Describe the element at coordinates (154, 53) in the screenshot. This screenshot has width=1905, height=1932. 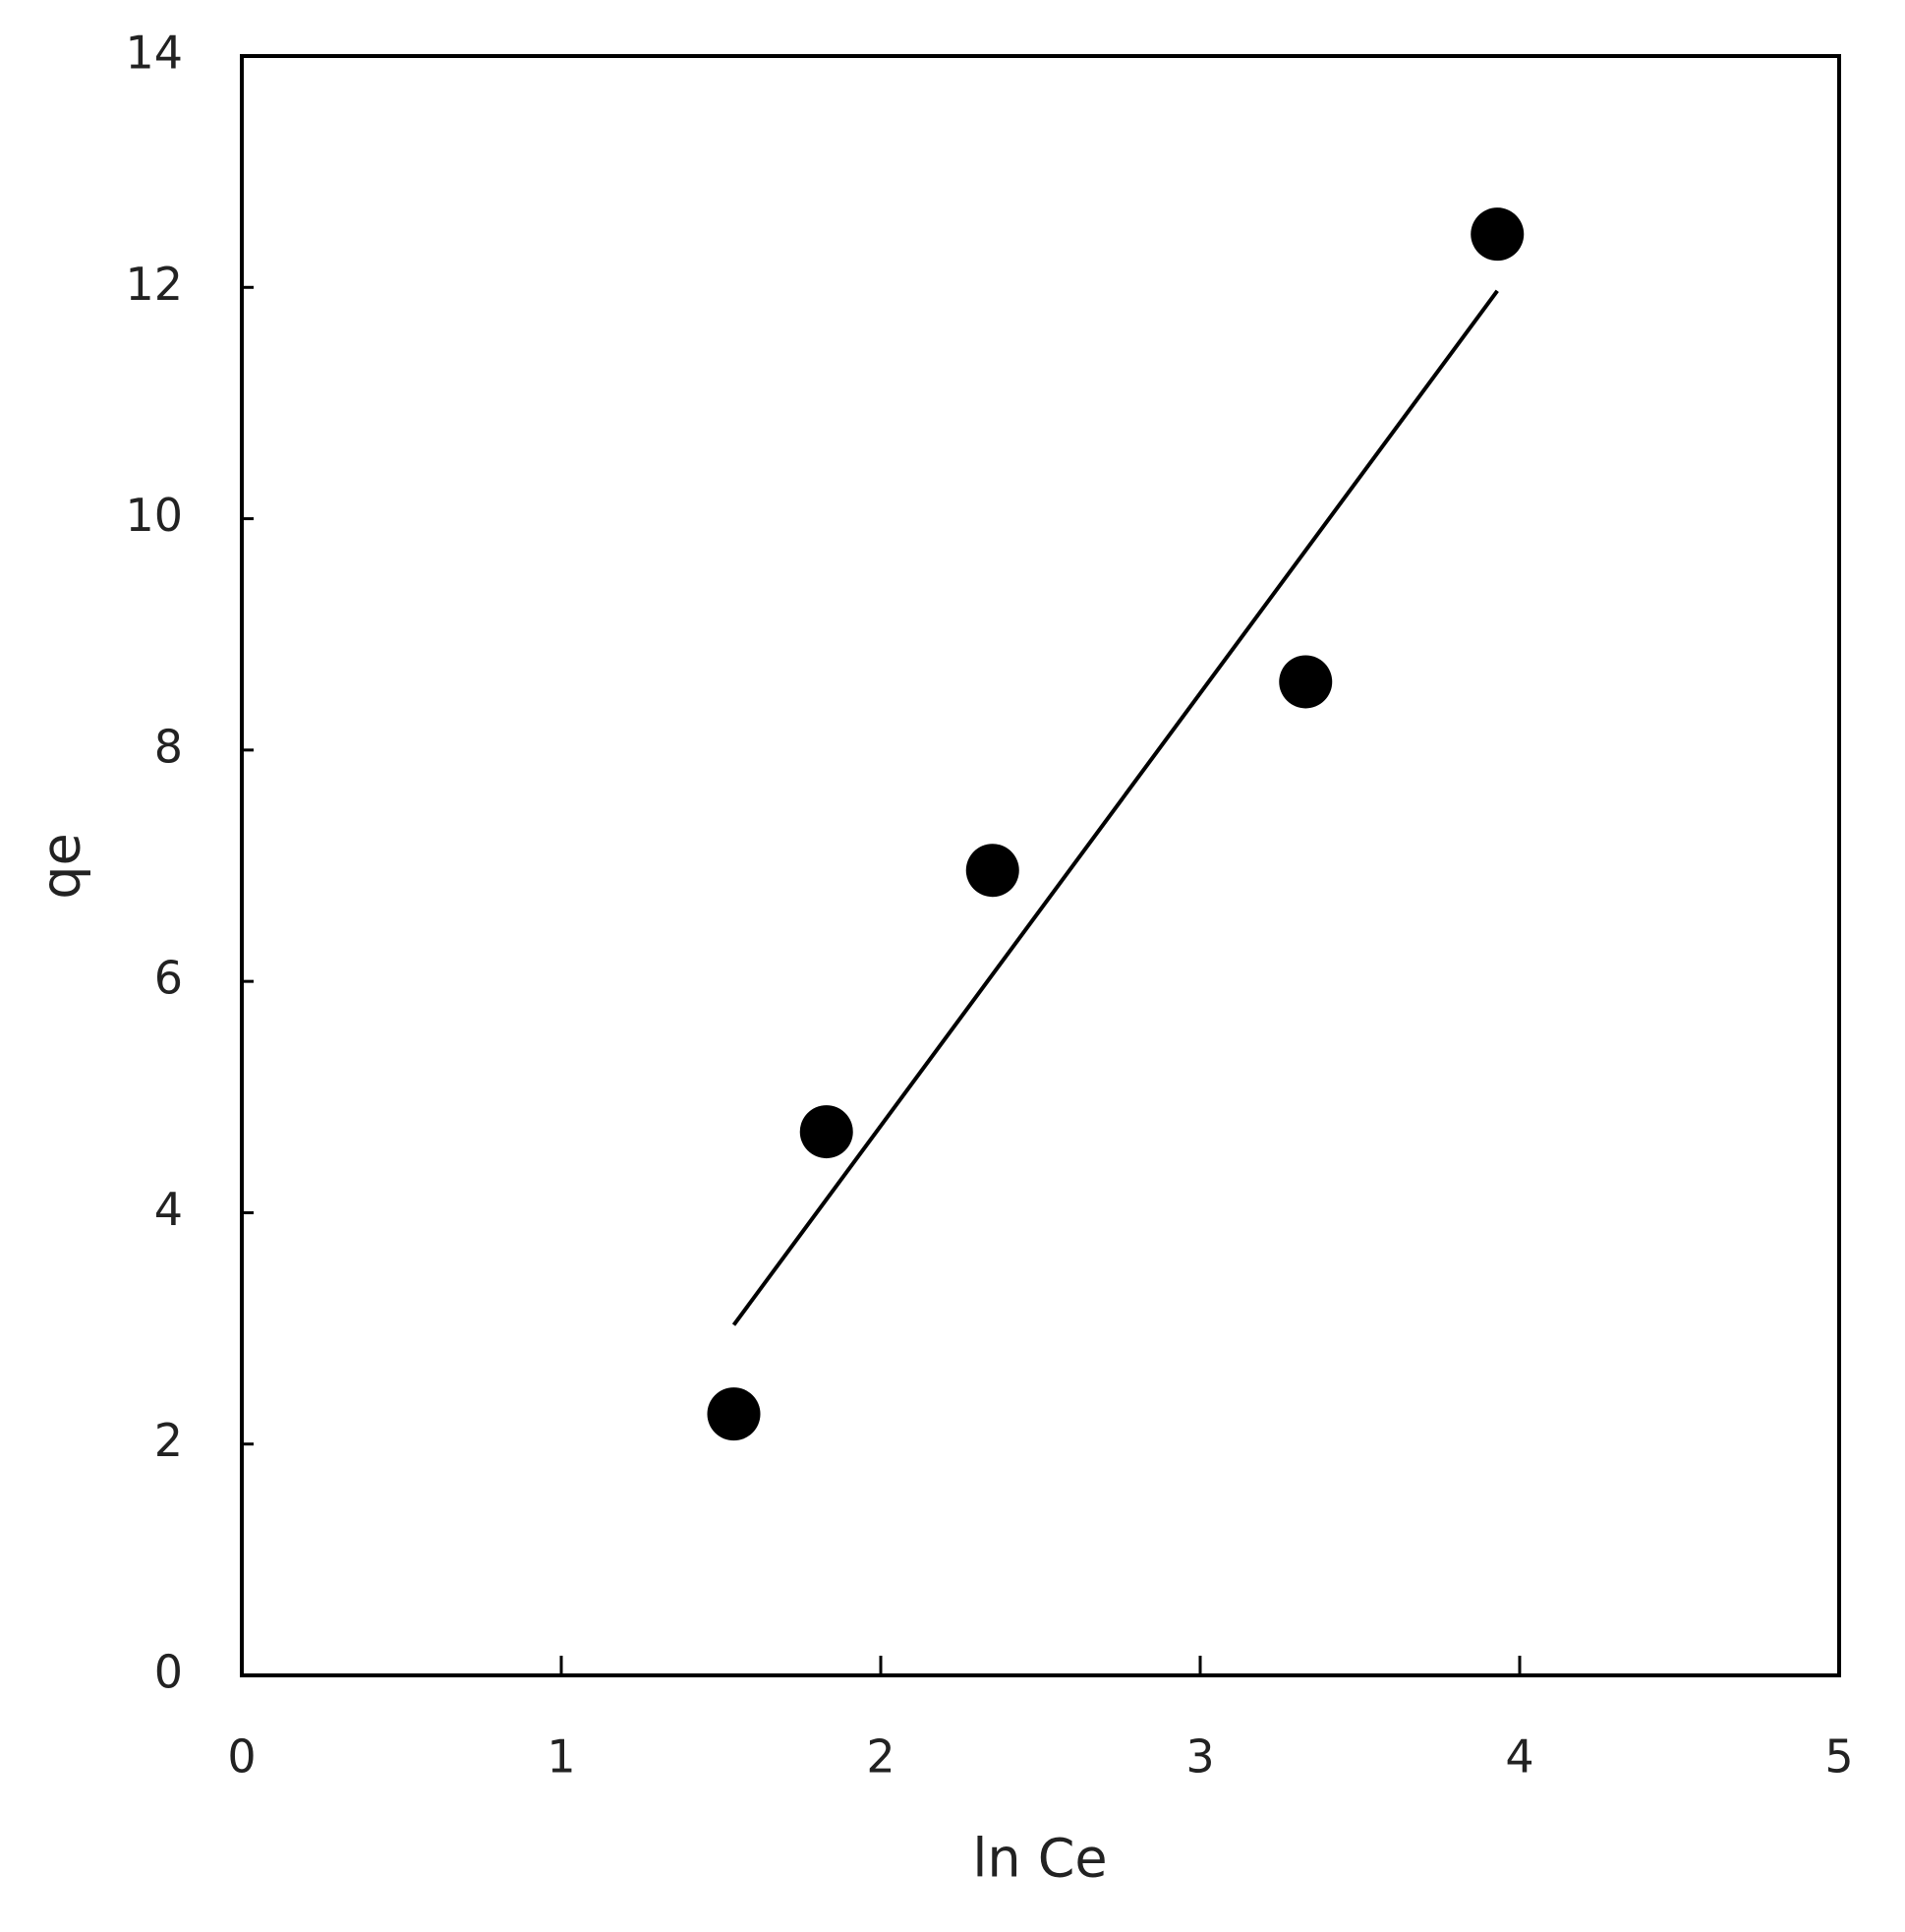
I see `y-tick-label: 14` at that location.